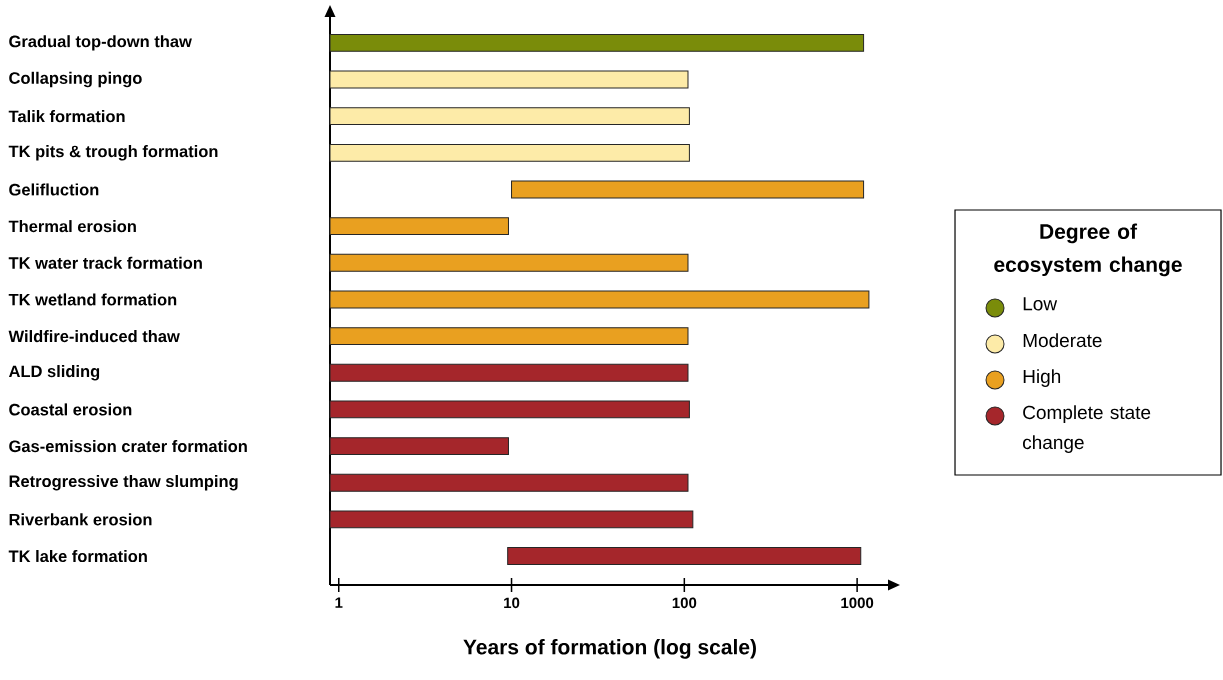 The image size is (1223, 680). What do you see at coordinates (75, 79) in the screenshot?
I see `y-tick-label: Collapsing pingo` at bounding box center [75, 79].